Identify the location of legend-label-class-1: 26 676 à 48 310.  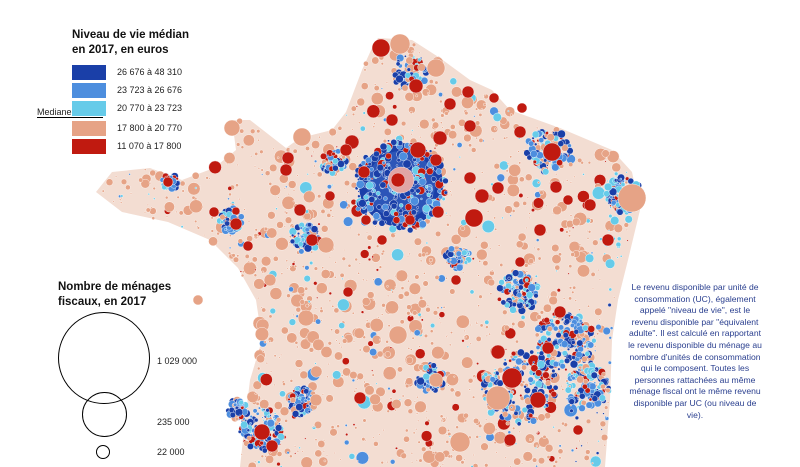
(150, 72).